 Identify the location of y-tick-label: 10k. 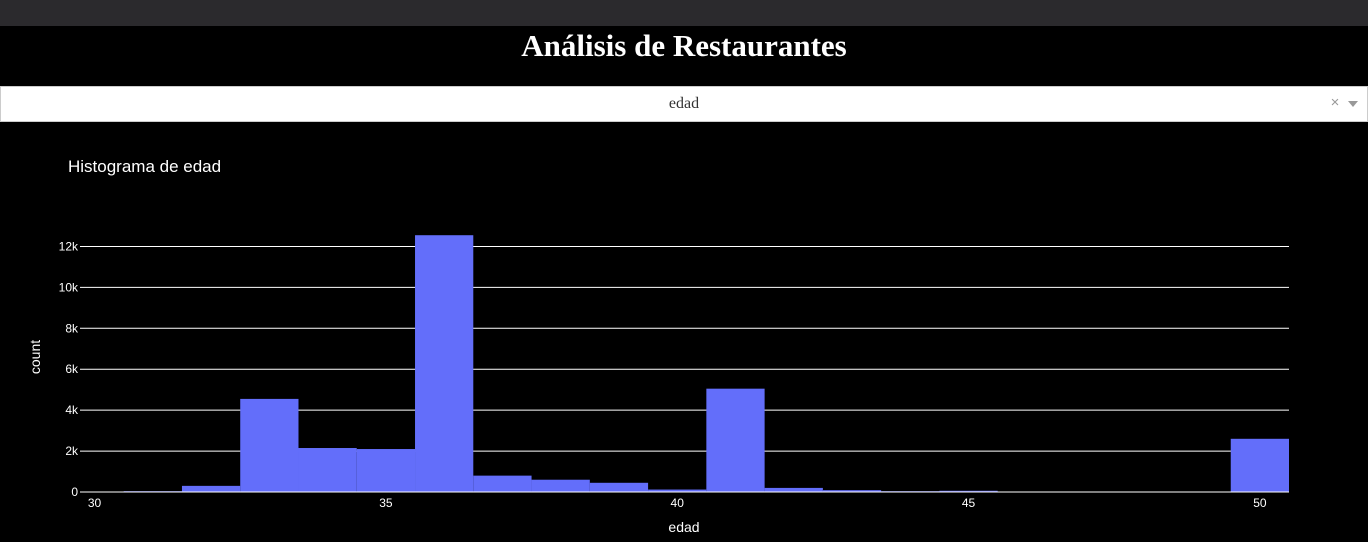
(69, 287).